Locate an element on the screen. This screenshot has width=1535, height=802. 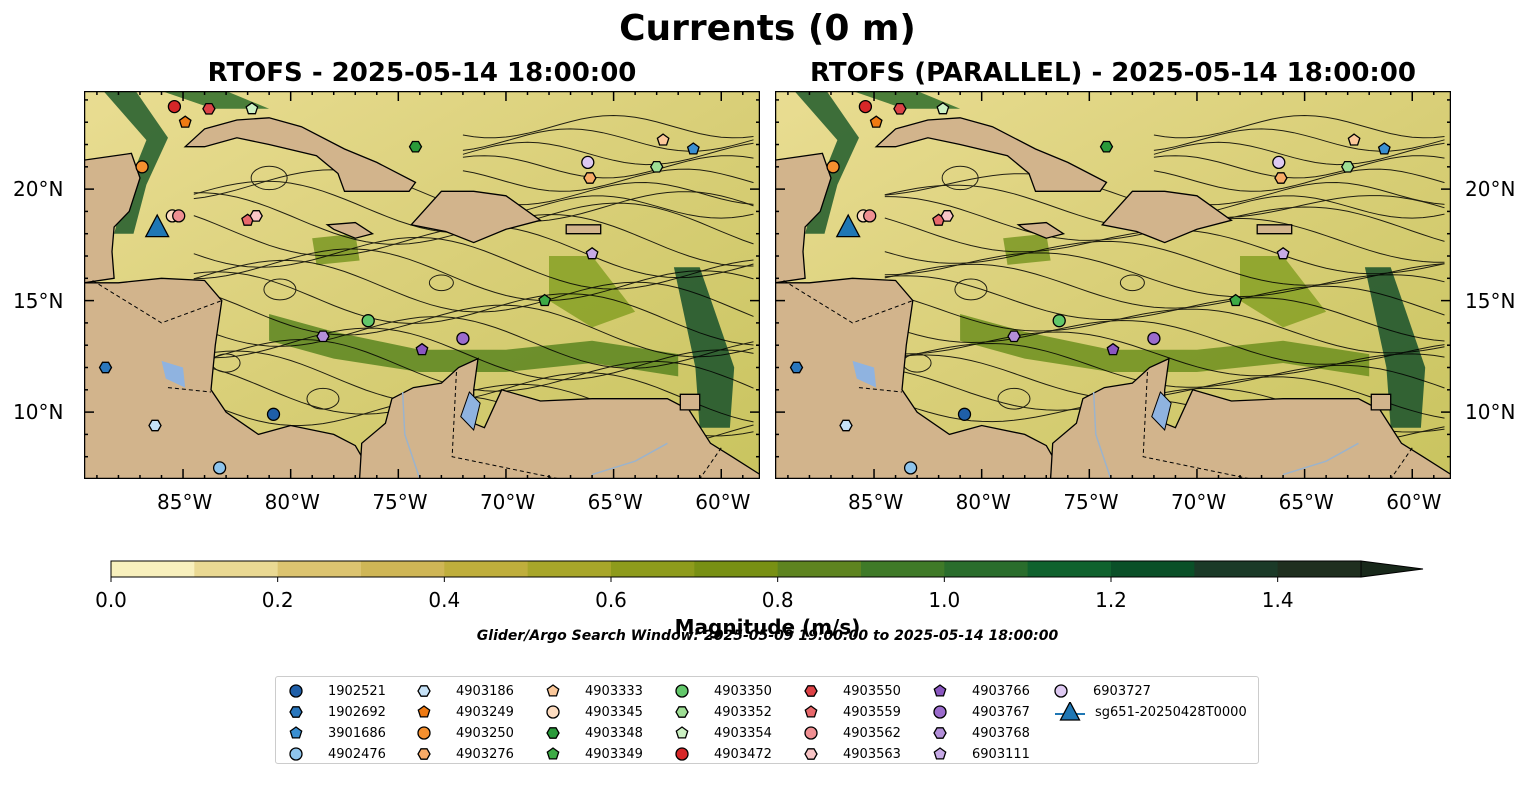
y-tick-label-left: 15°N is located at coordinates (38, 300).